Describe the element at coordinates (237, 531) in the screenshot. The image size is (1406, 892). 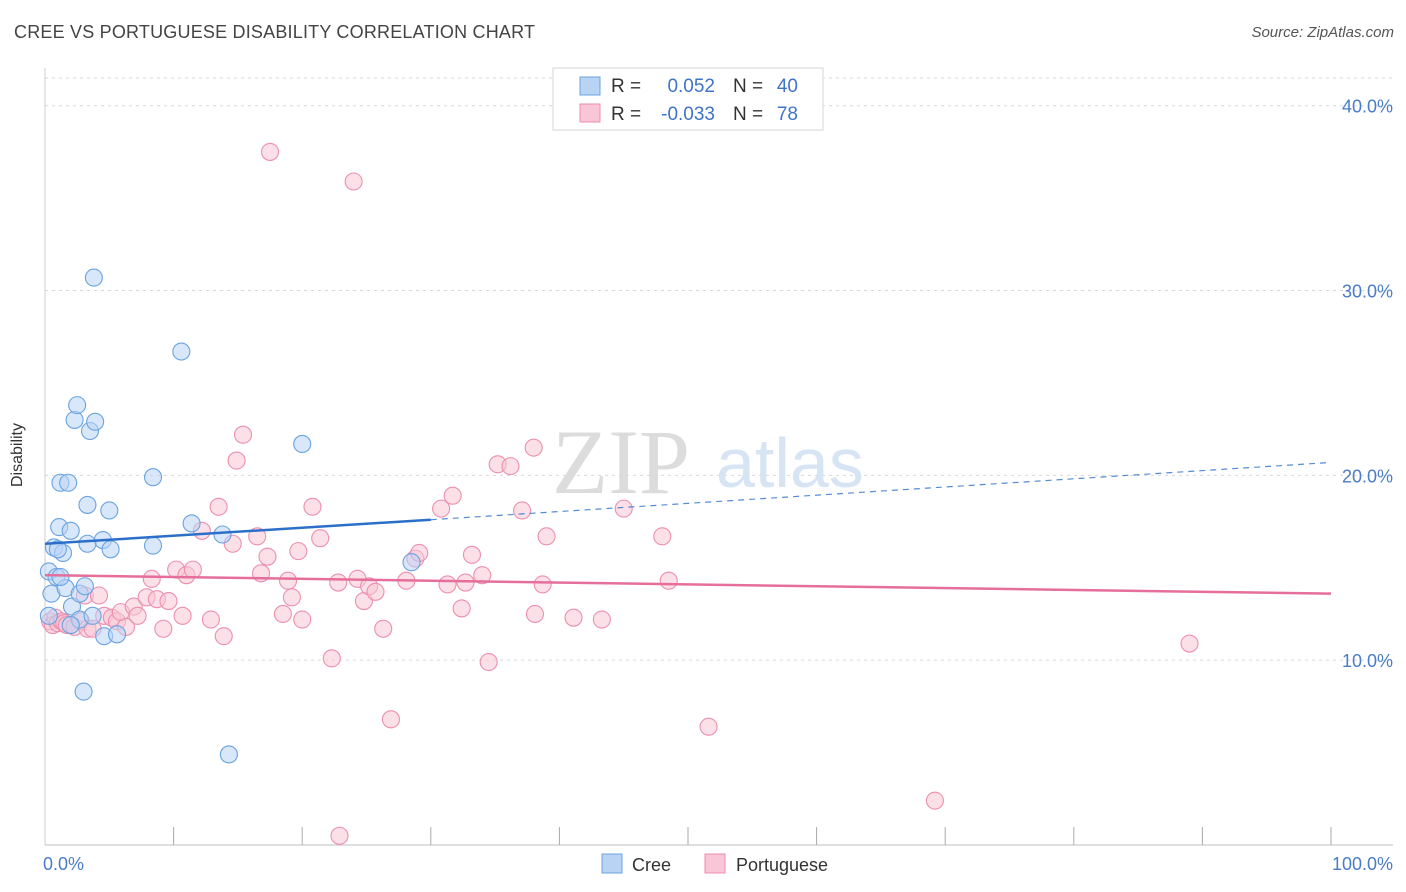
I see `cree-trend-line` at that location.